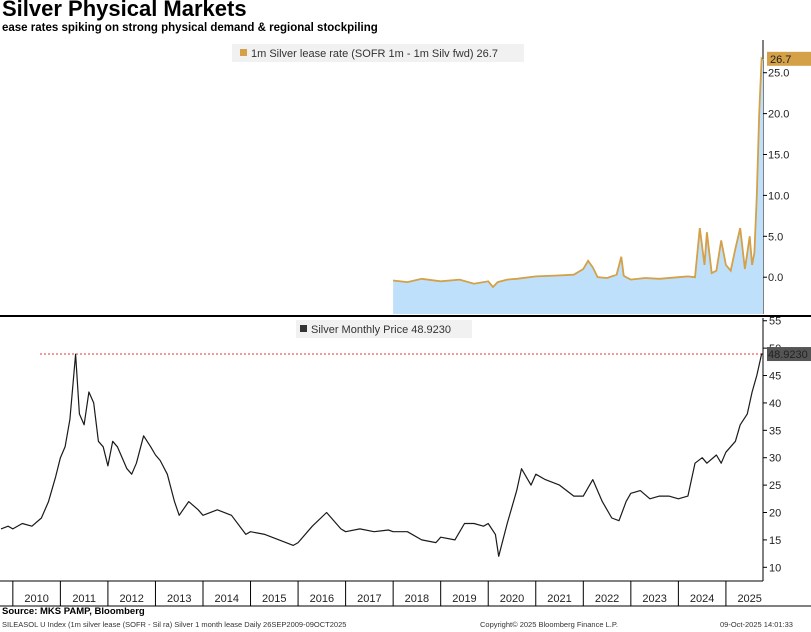  I want to click on lease-y-tick-label: 0.0, so click(775, 278).